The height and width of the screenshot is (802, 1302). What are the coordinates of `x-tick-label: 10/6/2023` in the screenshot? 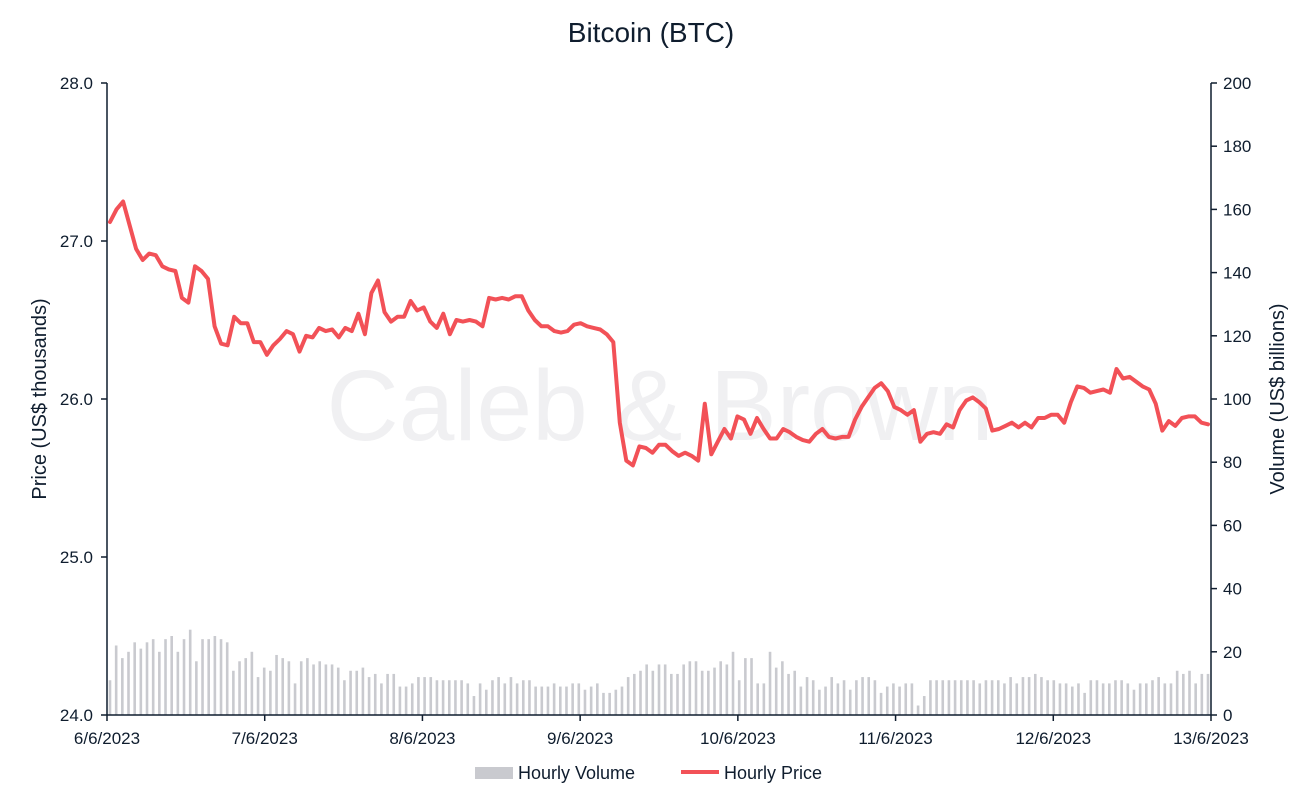 It's located at (738, 738).